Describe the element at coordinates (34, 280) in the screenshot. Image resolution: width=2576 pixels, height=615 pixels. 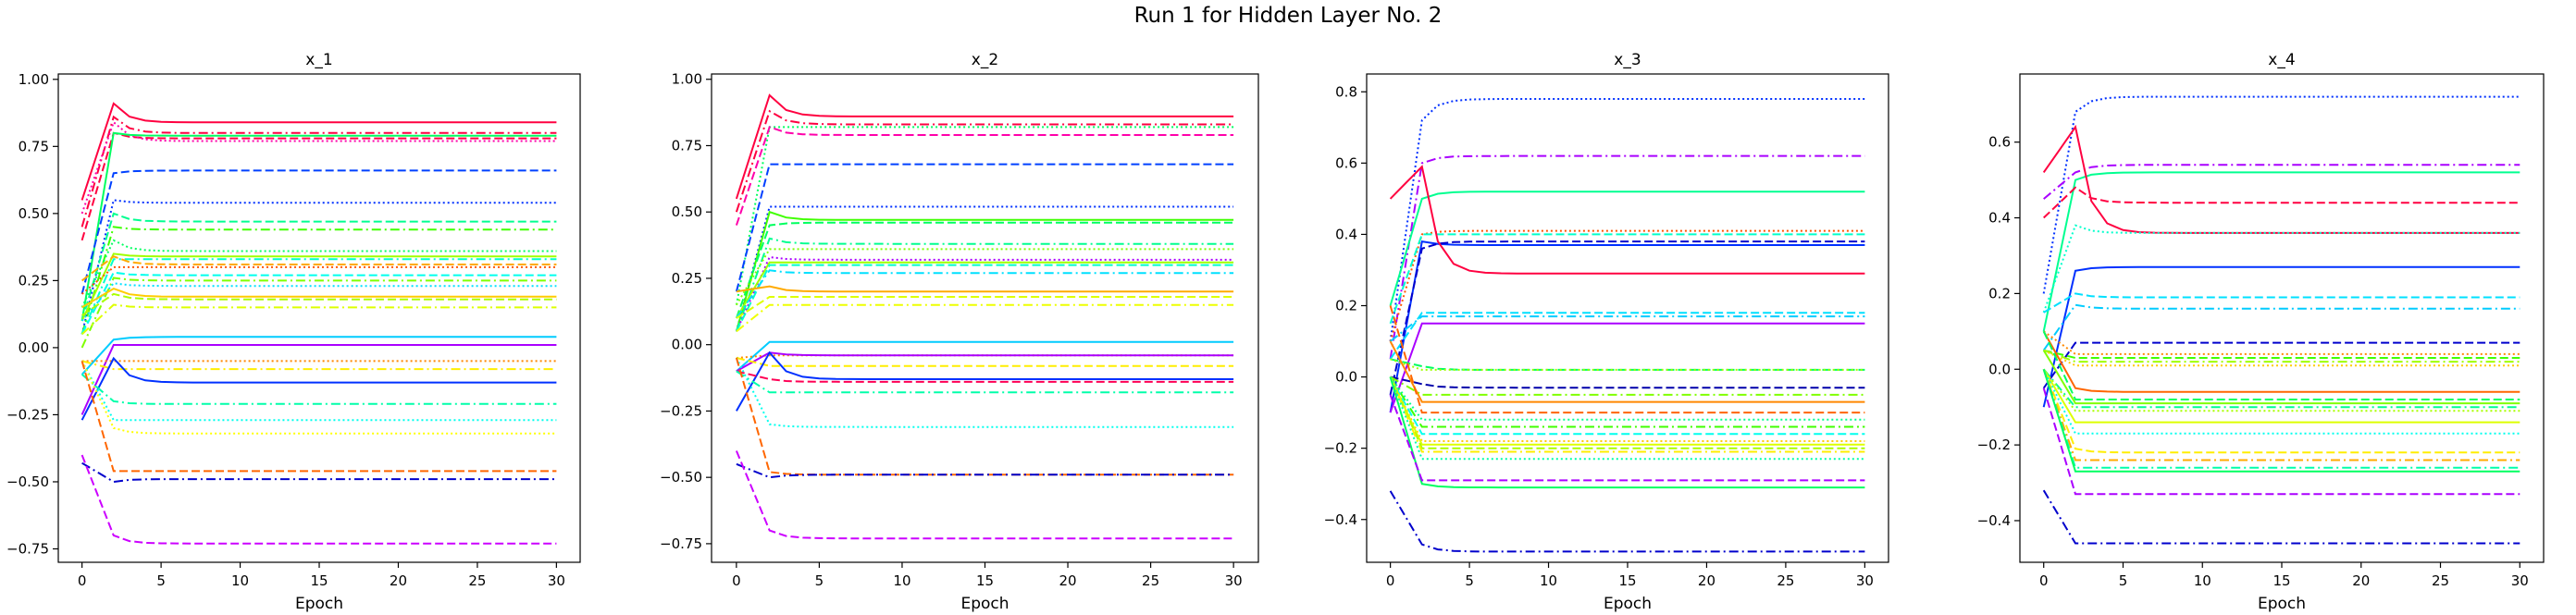
I see `y-tick-label: 0.25` at that location.